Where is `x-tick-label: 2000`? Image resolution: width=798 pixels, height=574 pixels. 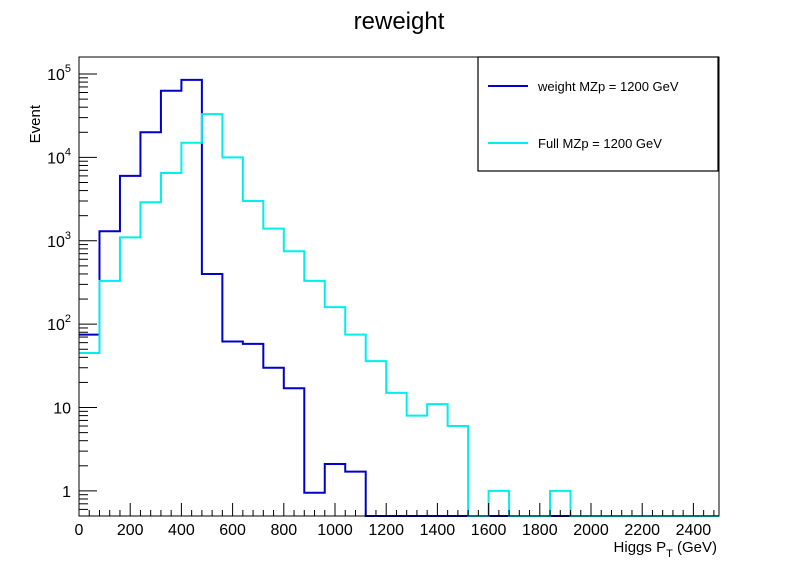
x-tick-label: 2000 is located at coordinates (591, 530).